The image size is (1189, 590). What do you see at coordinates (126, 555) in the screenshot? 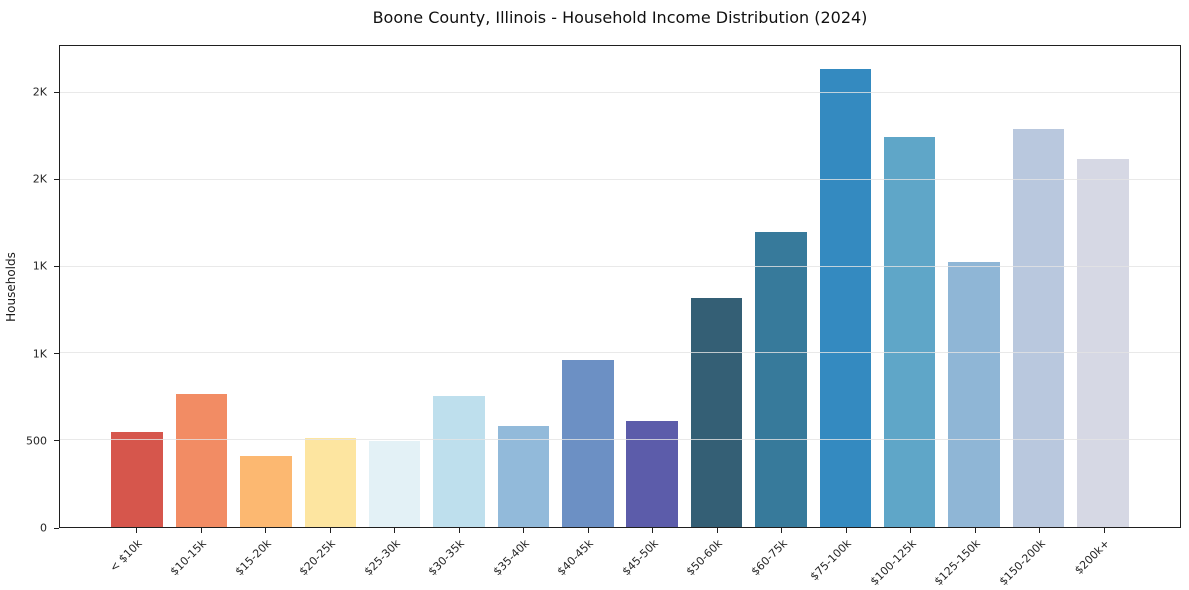
I see `x-tick-label: < $10k` at bounding box center [126, 555].